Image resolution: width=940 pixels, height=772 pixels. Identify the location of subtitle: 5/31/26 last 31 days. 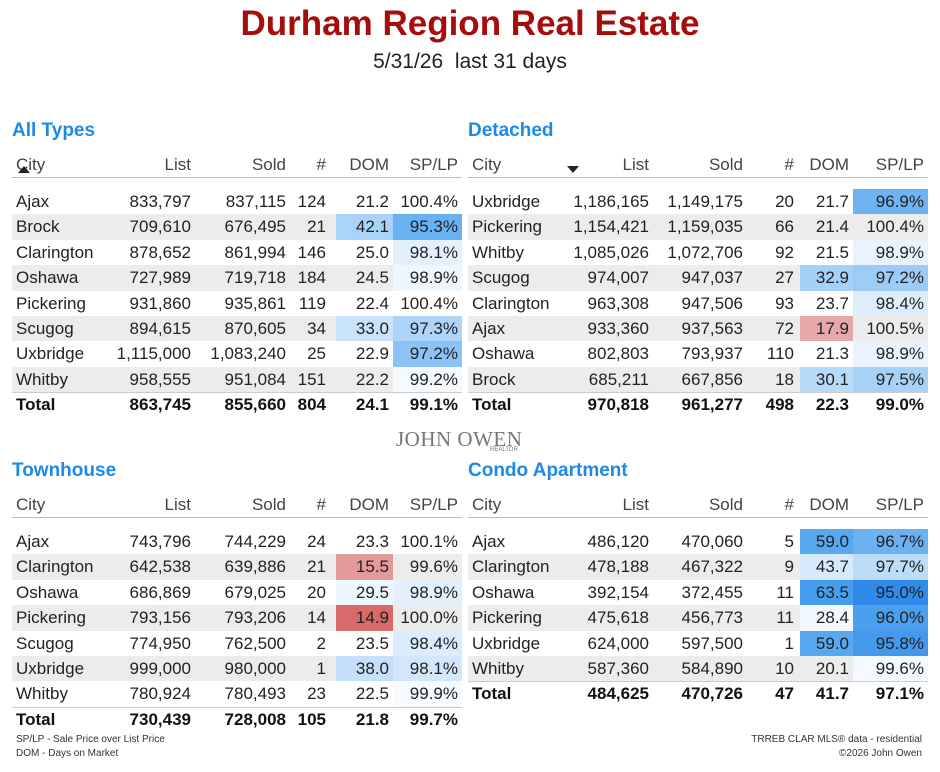
(470, 62).